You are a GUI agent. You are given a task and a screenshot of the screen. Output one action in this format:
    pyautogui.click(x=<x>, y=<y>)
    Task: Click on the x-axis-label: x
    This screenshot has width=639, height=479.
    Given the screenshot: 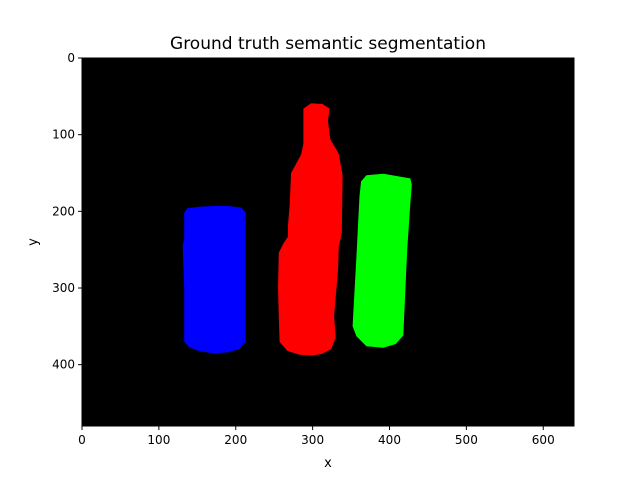 What is the action you would take?
    pyautogui.click(x=328, y=463)
    